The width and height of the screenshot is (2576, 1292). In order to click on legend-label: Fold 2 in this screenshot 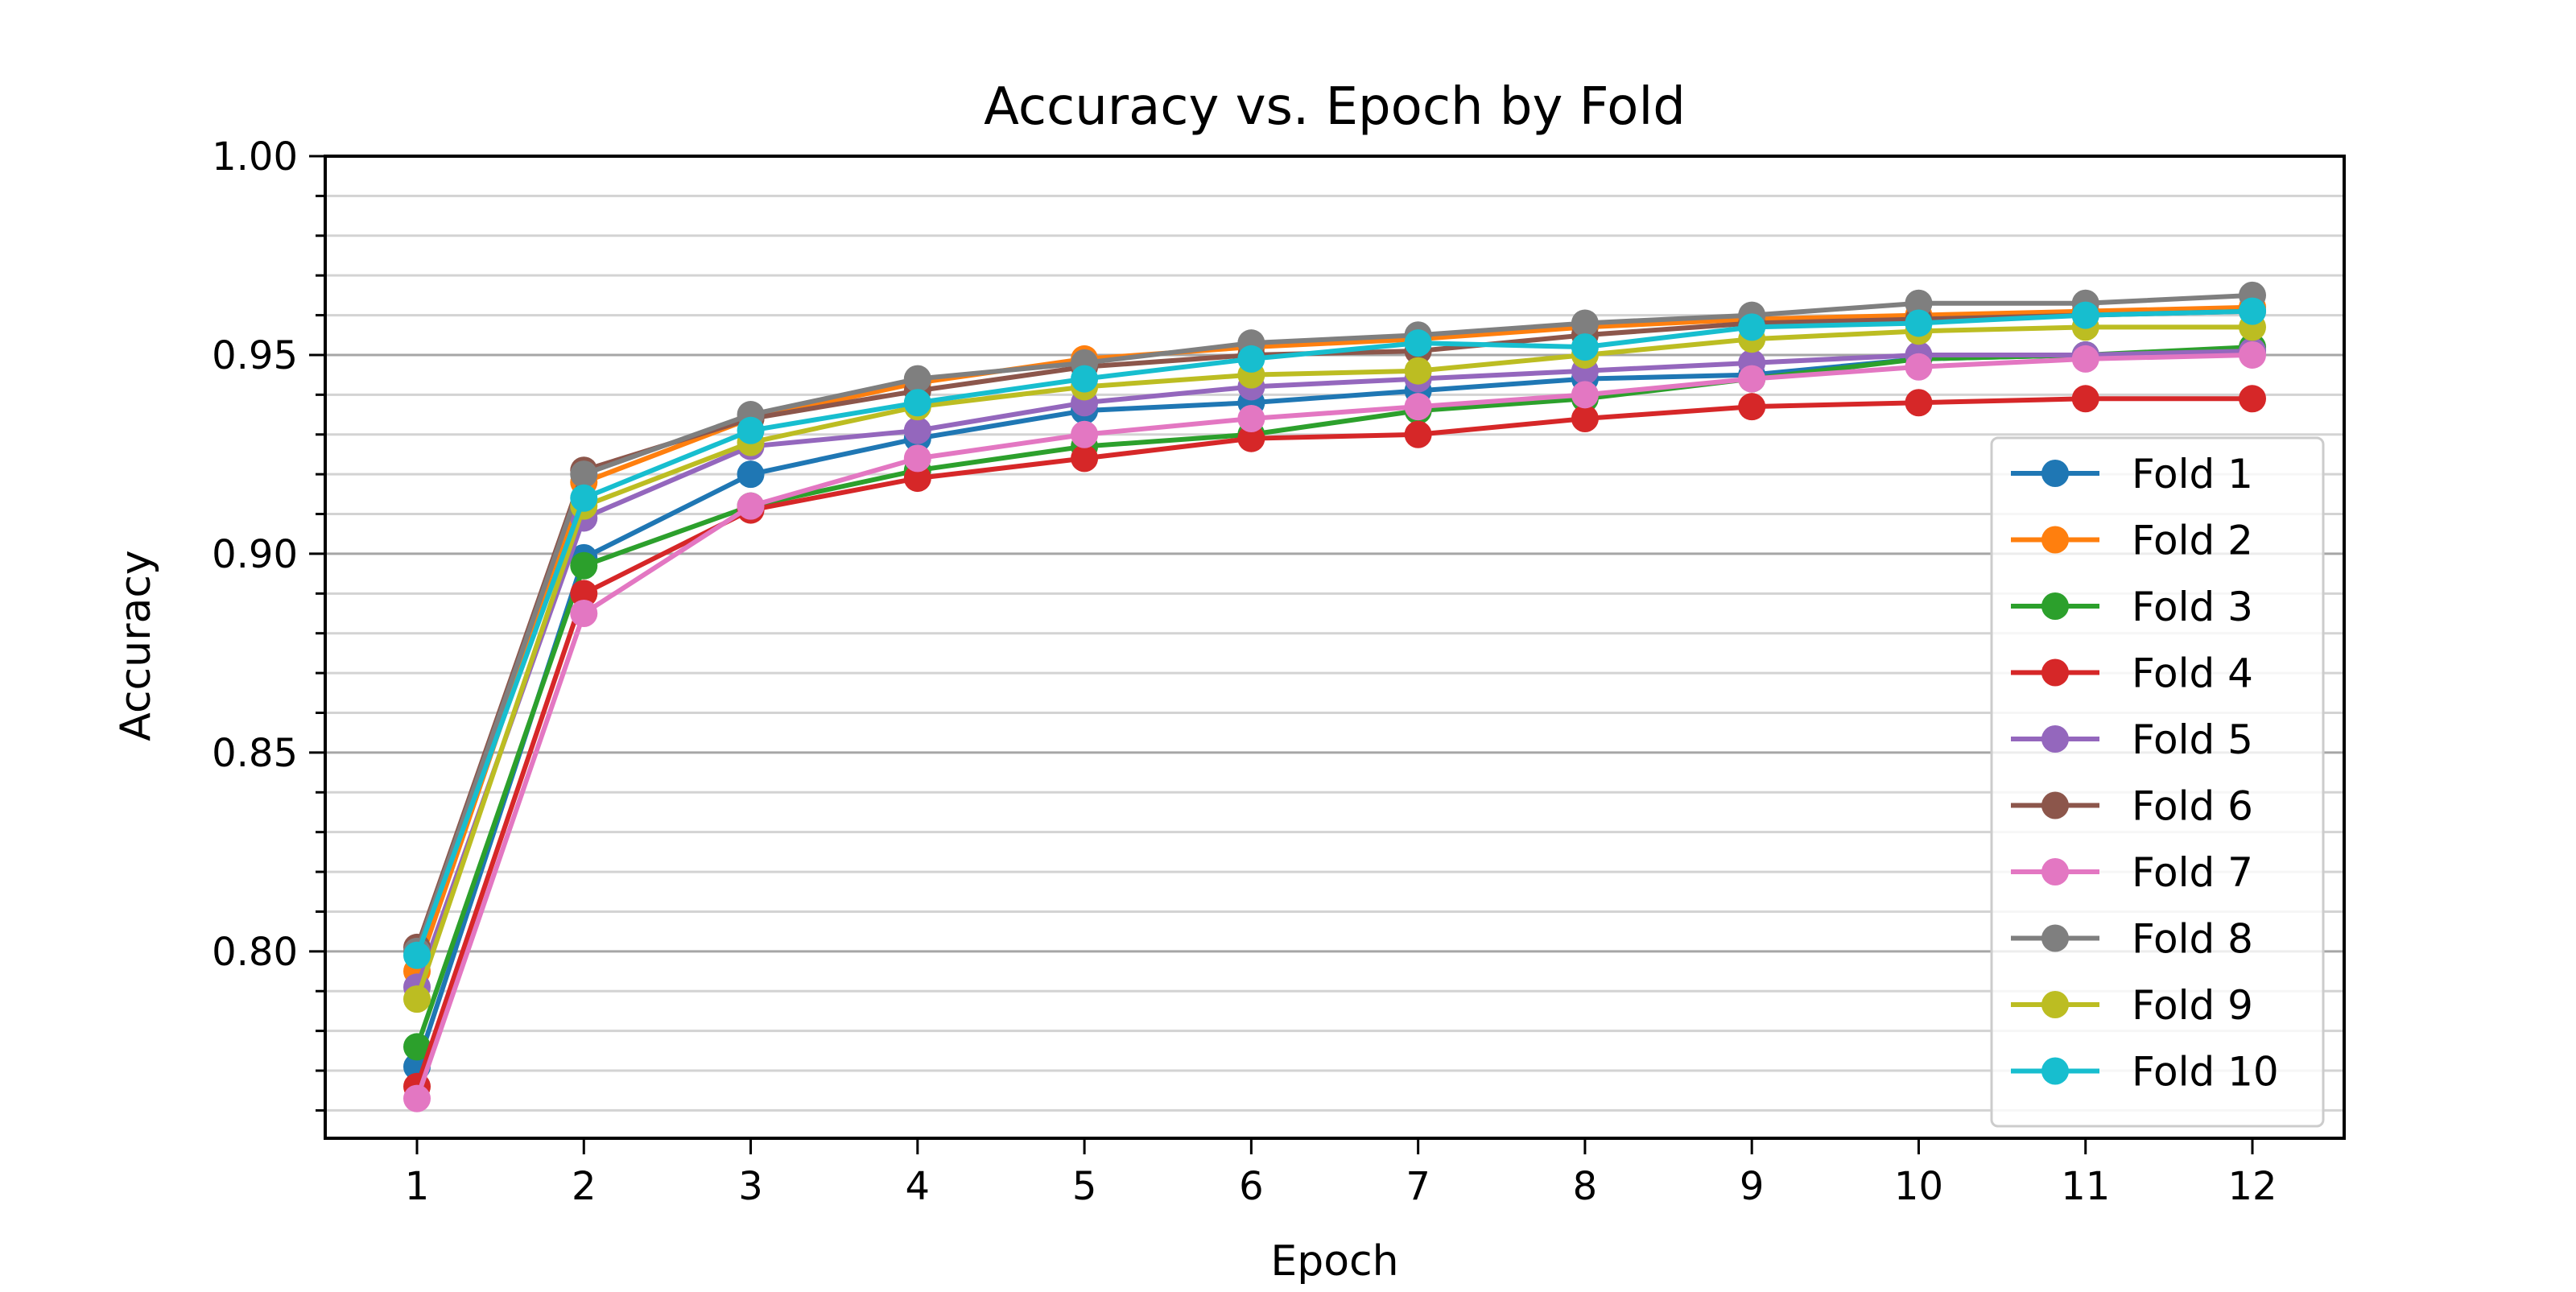, I will do `click(2192, 541)`.